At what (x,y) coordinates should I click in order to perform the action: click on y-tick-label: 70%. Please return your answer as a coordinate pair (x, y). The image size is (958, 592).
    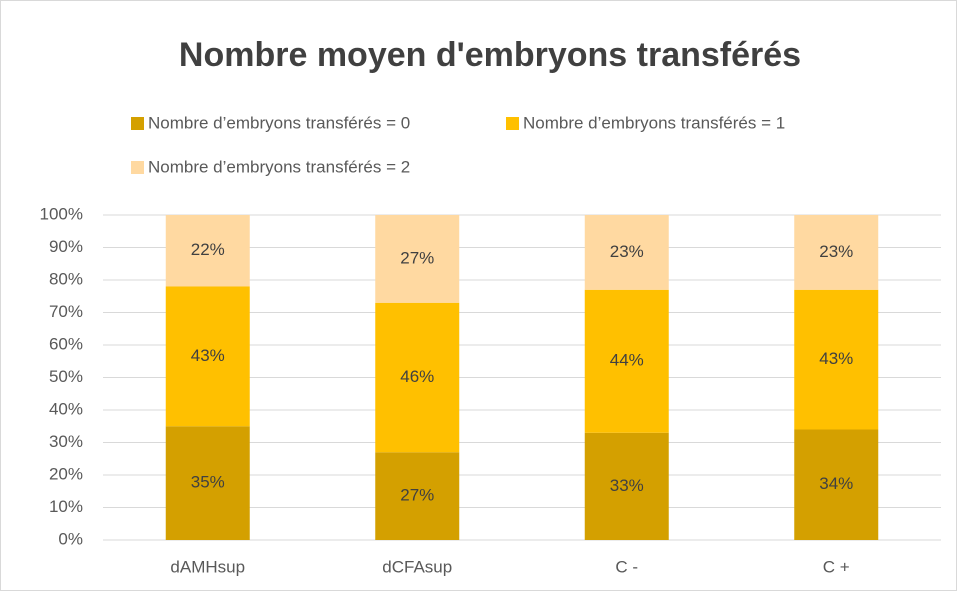
    Looking at the image, I should click on (66, 311).